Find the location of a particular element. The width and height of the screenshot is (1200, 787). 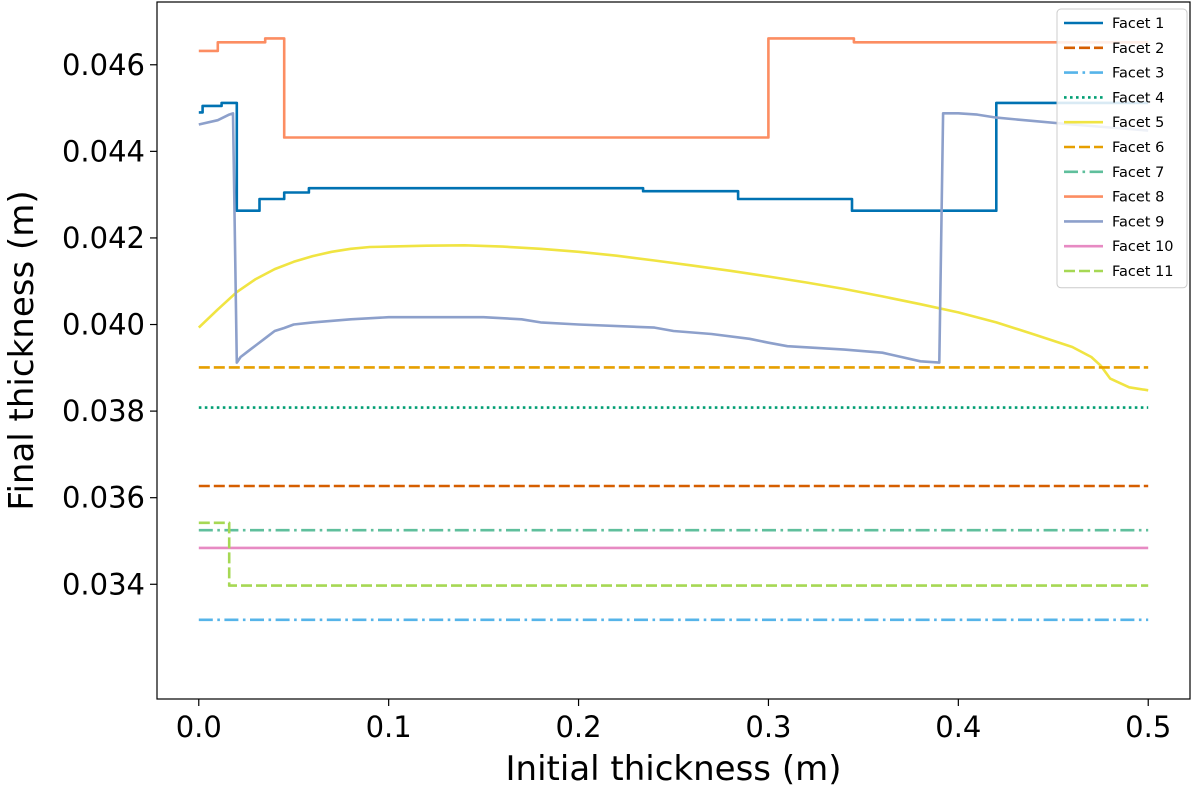

y-axis: 0.034 0.036 0.038 0.040 0.042 0.044 0.046 is located at coordinates (109, 324).